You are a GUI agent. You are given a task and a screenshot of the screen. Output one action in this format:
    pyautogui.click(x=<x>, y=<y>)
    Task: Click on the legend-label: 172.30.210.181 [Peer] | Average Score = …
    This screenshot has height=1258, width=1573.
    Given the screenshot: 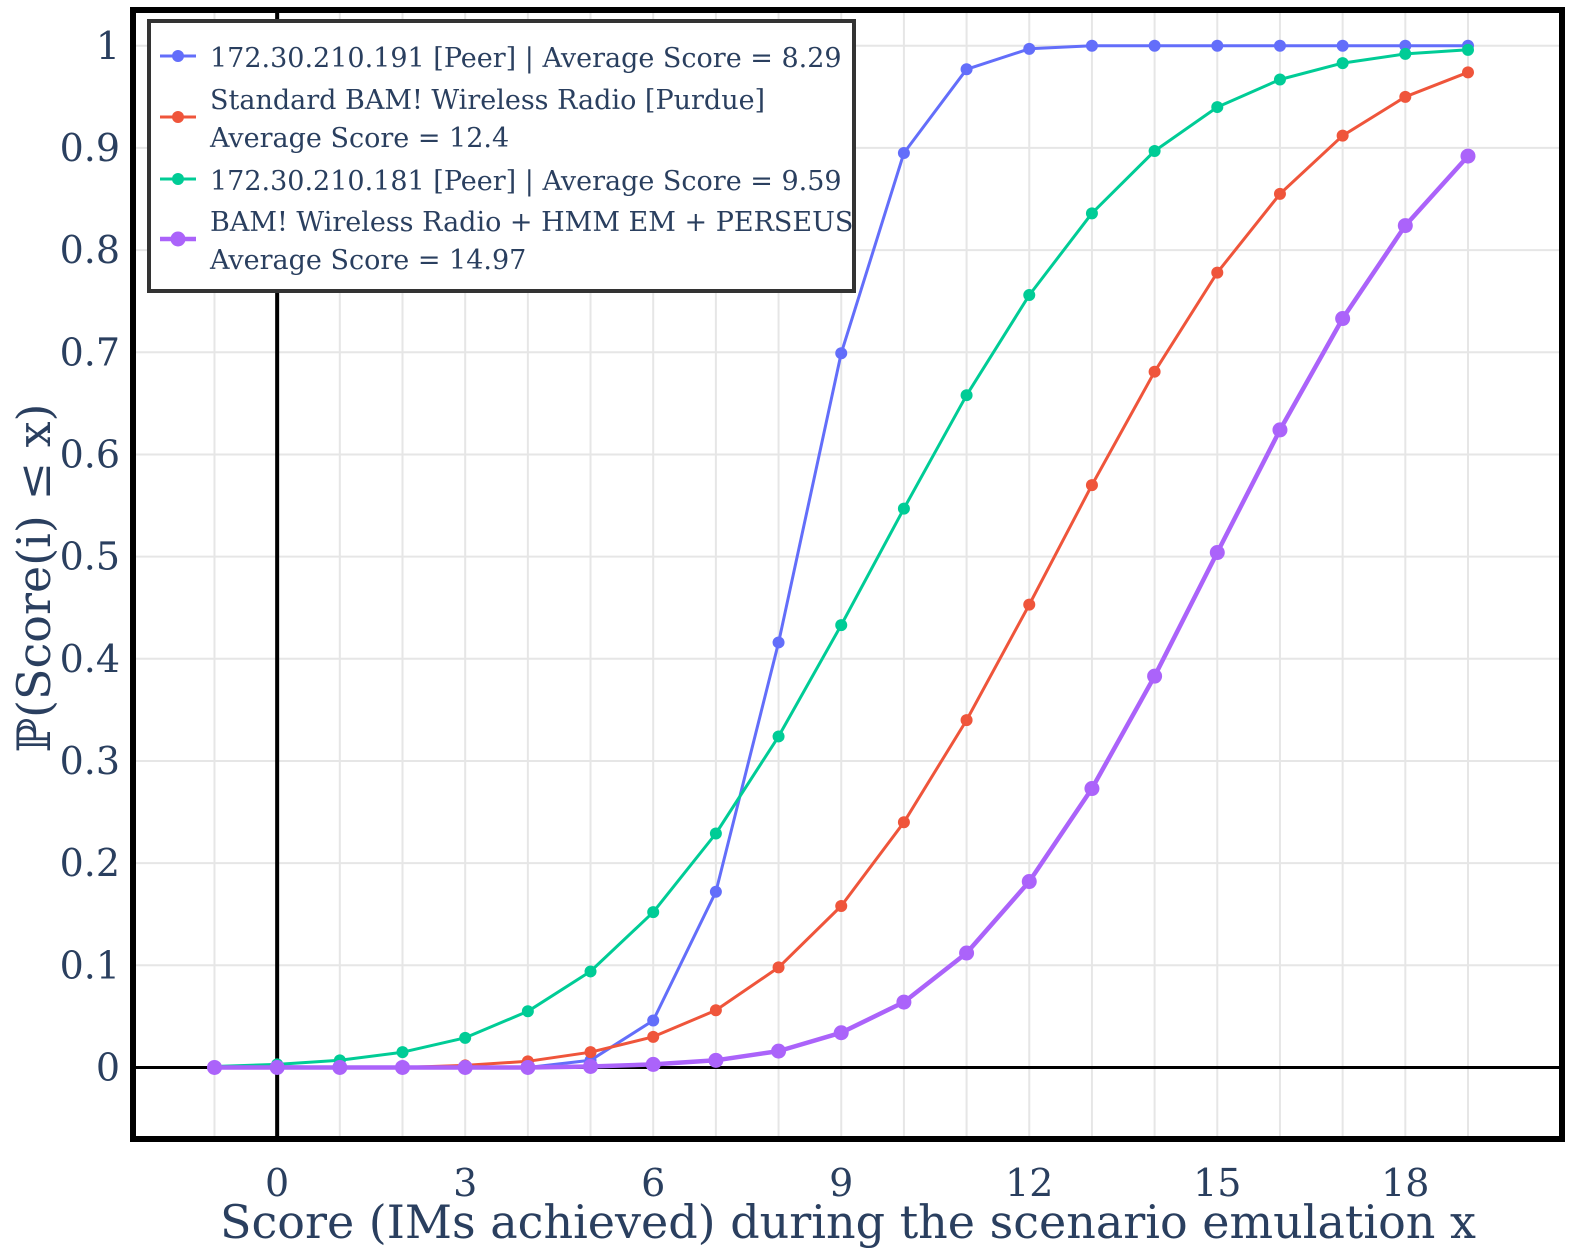 What is the action you would take?
    pyautogui.click(x=526, y=181)
    